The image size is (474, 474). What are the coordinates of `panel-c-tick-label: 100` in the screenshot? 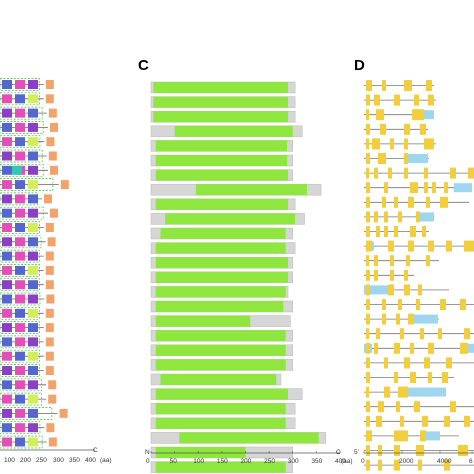 It's located at (198, 461).